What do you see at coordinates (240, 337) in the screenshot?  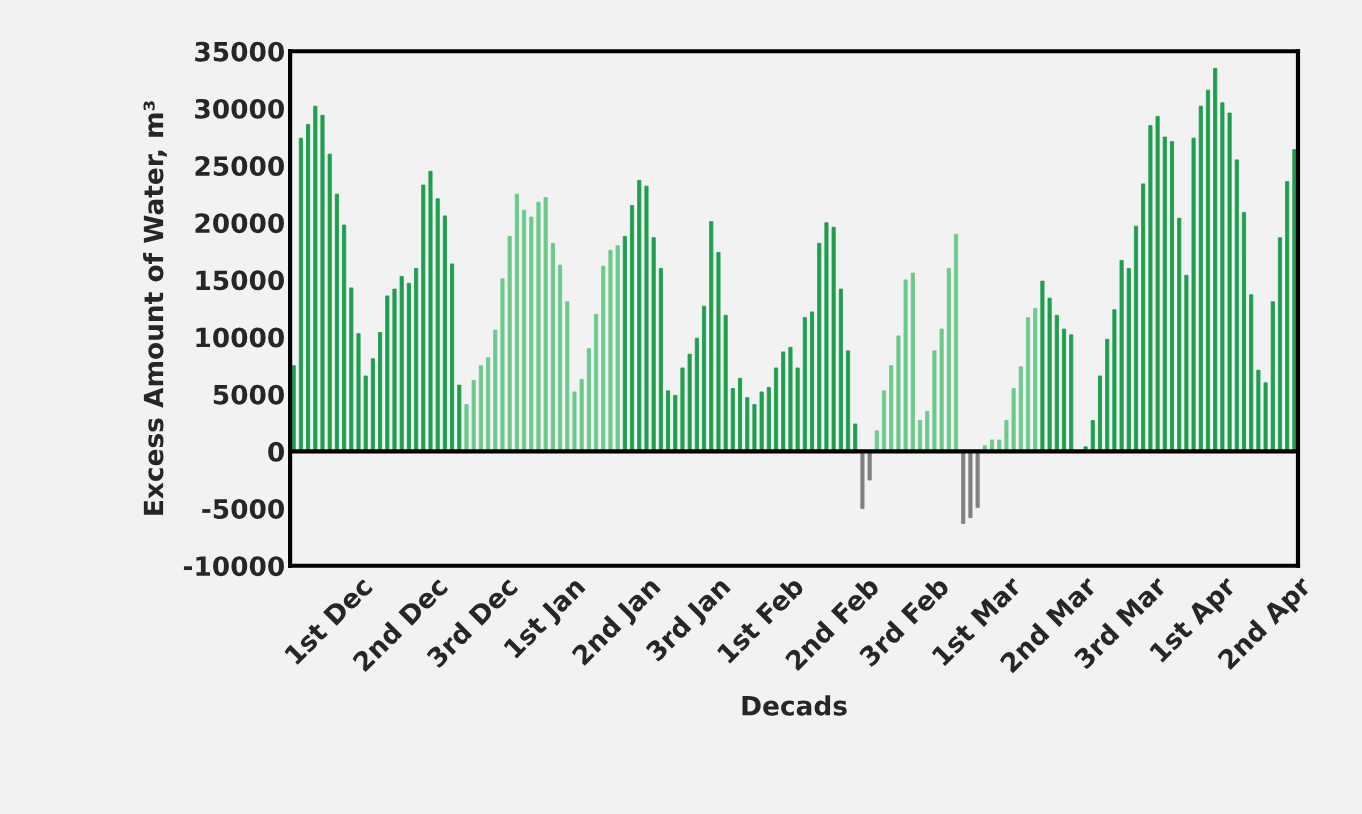 I see `y-tick-label: 10000` at bounding box center [240, 337].